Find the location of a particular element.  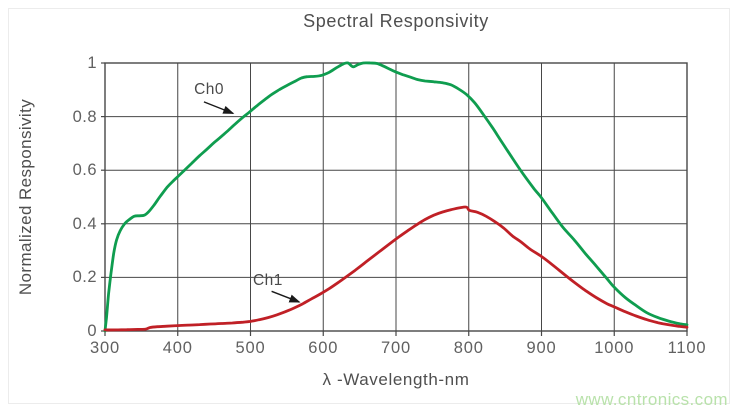

annotation-arrows is located at coordinates (252, 202).